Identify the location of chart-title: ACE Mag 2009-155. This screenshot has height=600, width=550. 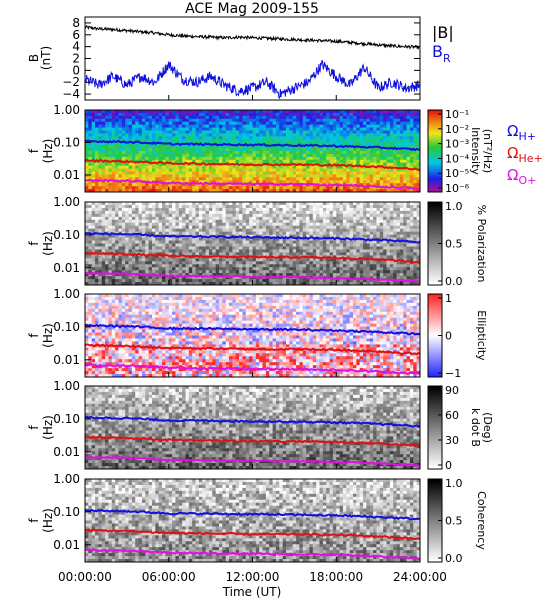
(252, 9).